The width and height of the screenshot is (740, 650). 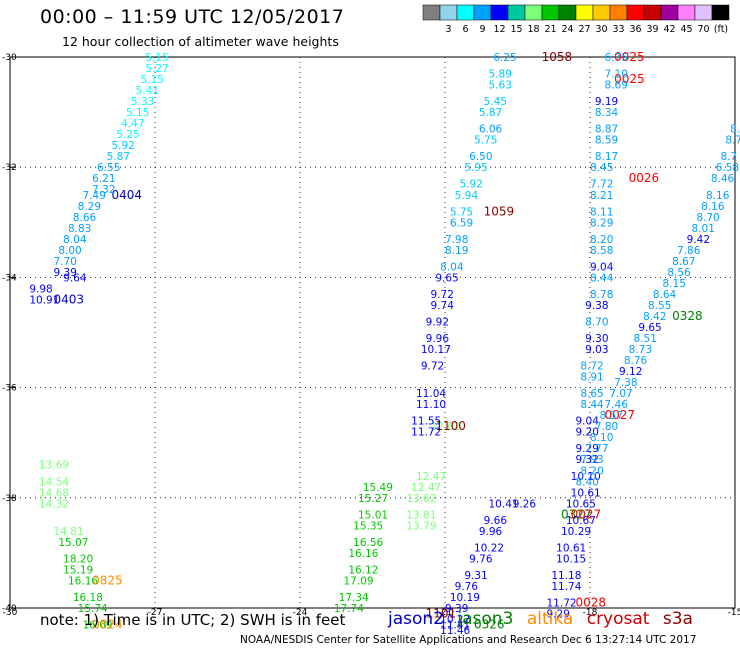 What do you see at coordinates (611, 416) in the screenshot?
I see `wave-height-label: 8.57` at bounding box center [611, 416].